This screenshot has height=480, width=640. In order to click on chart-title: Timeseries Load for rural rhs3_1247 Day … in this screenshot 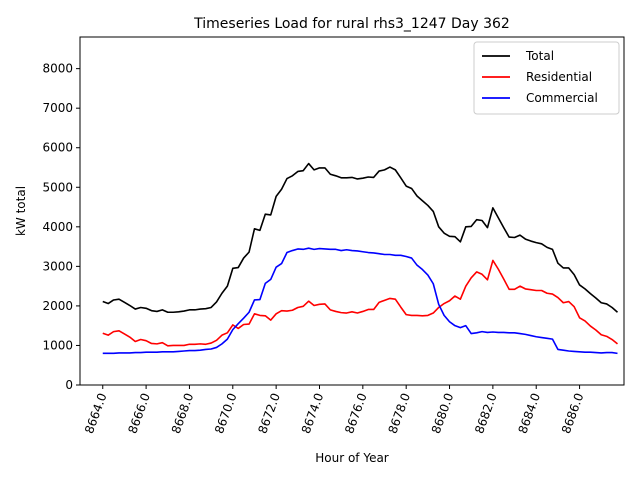, I will do `click(351, 24)`.